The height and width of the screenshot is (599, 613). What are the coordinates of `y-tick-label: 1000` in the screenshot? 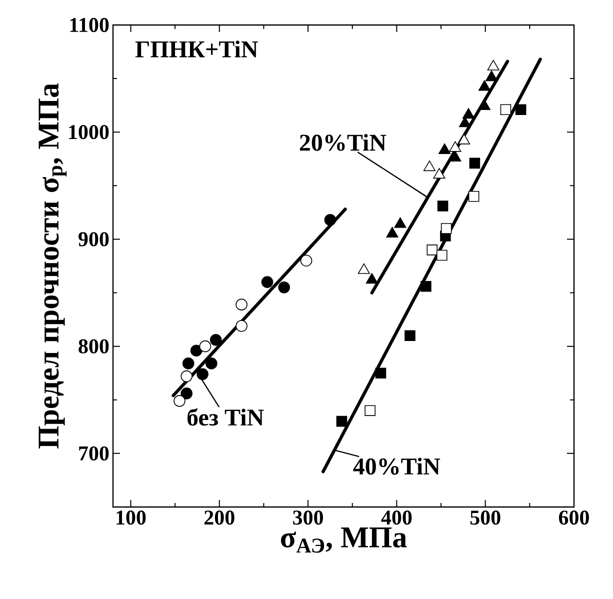 It's located at (89, 132).